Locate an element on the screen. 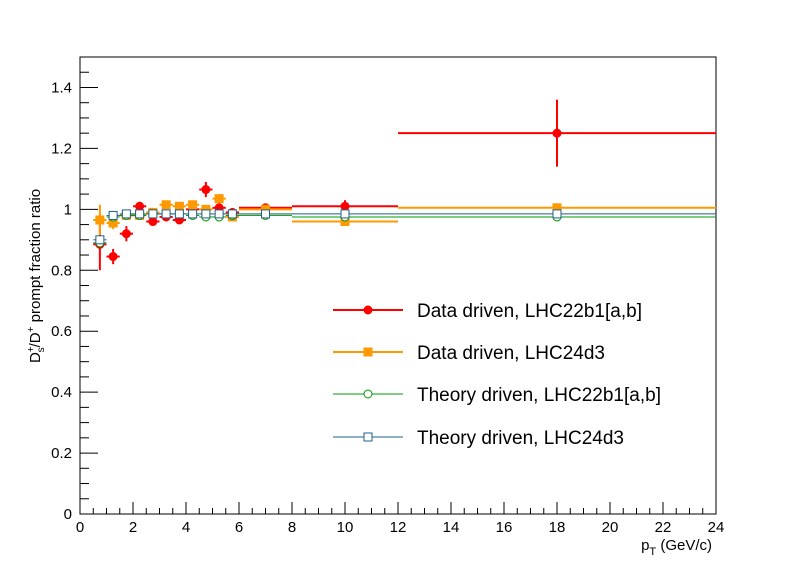  x-axis: 0 2 4 6 8 10 12 14 16 18 20 22 24 is located at coordinates (400, 519).